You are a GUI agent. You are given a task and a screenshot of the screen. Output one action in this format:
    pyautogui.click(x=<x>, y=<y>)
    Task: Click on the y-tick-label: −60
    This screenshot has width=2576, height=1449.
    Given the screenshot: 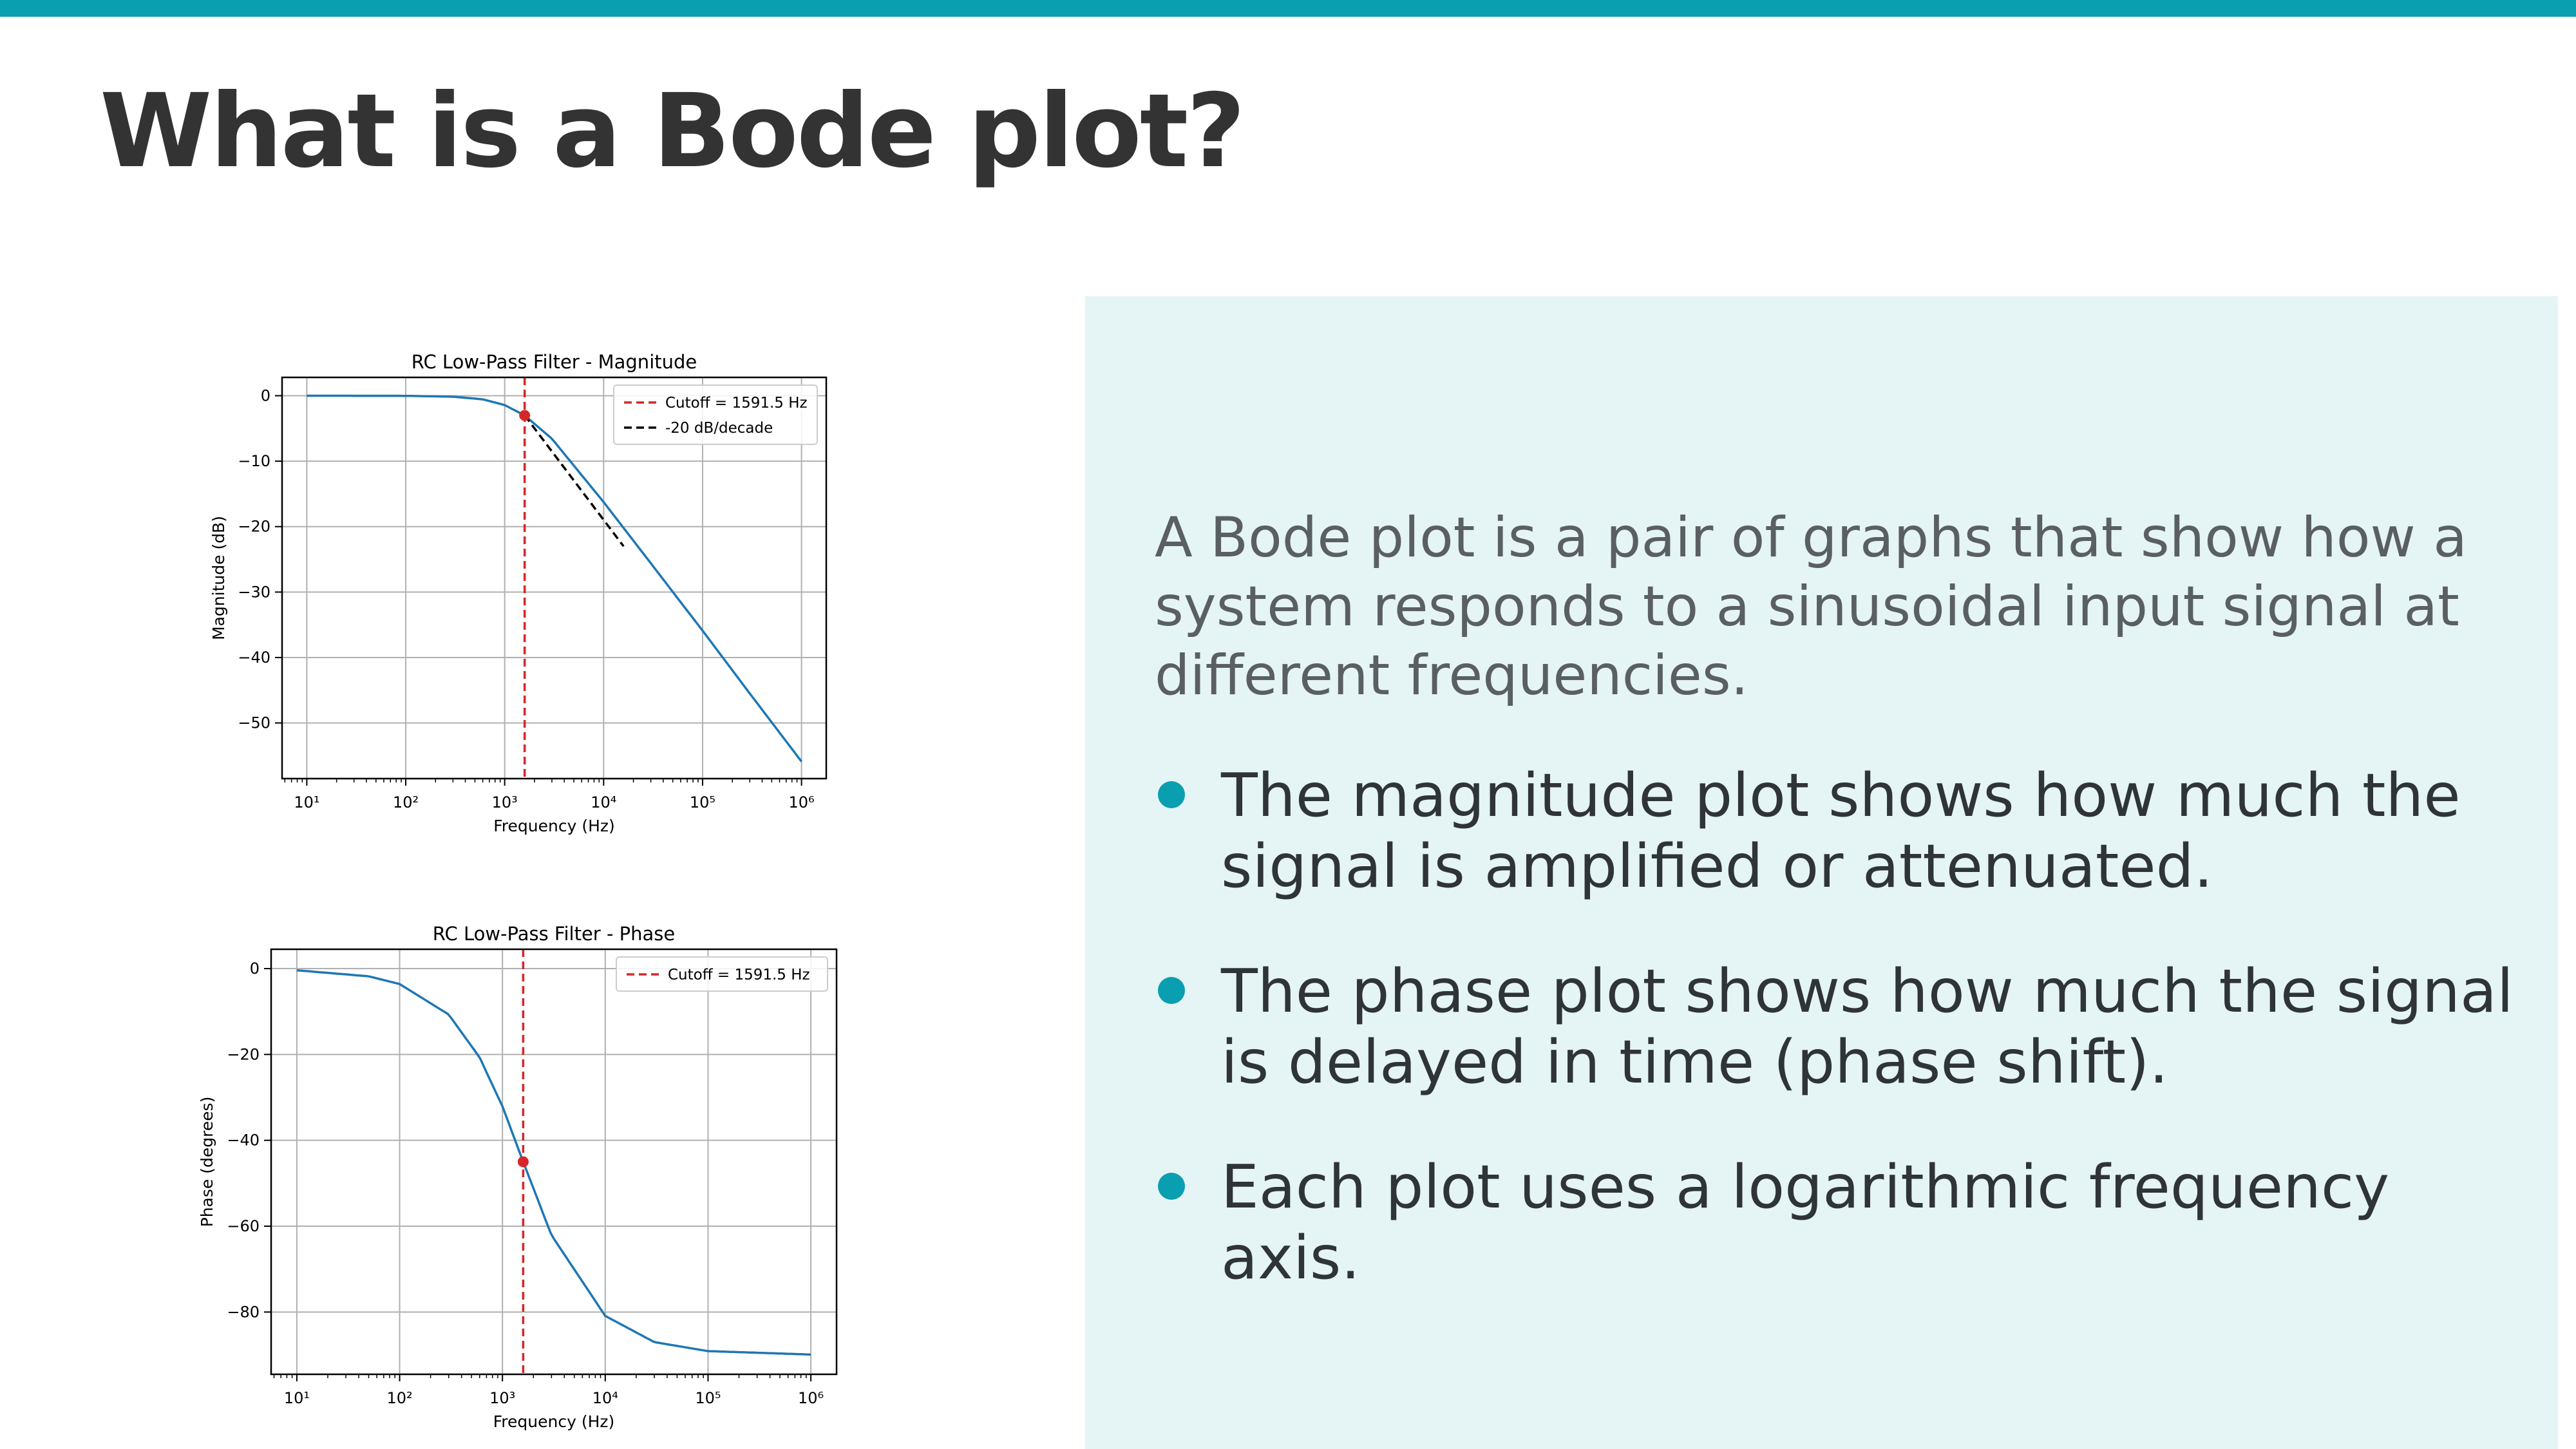 What is the action you would take?
    pyautogui.click(x=243, y=1226)
    